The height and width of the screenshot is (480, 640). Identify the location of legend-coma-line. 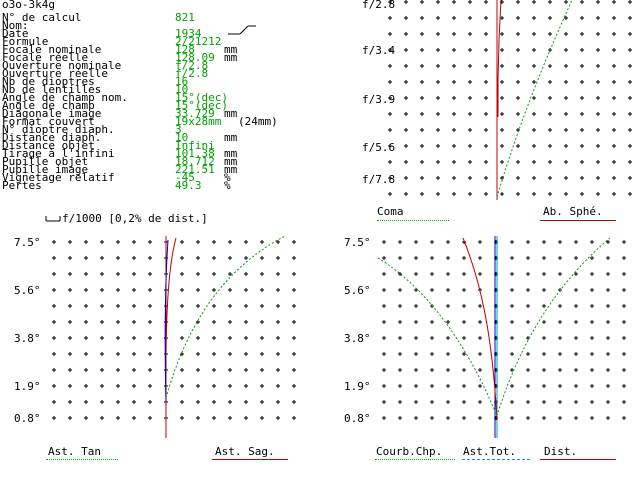
(413, 221).